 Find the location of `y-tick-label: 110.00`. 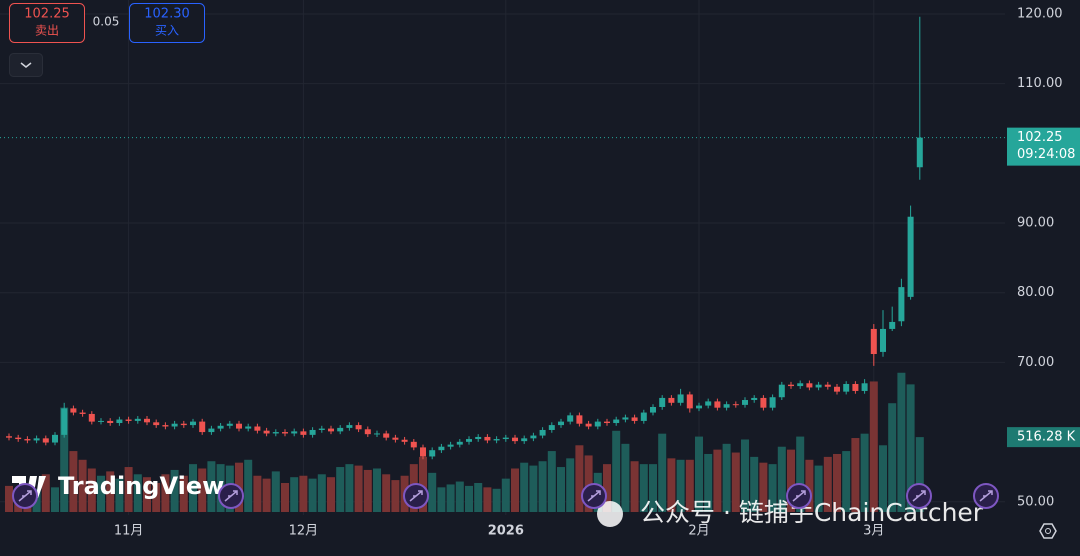

y-tick-label: 110.00 is located at coordinates (1040, 83).